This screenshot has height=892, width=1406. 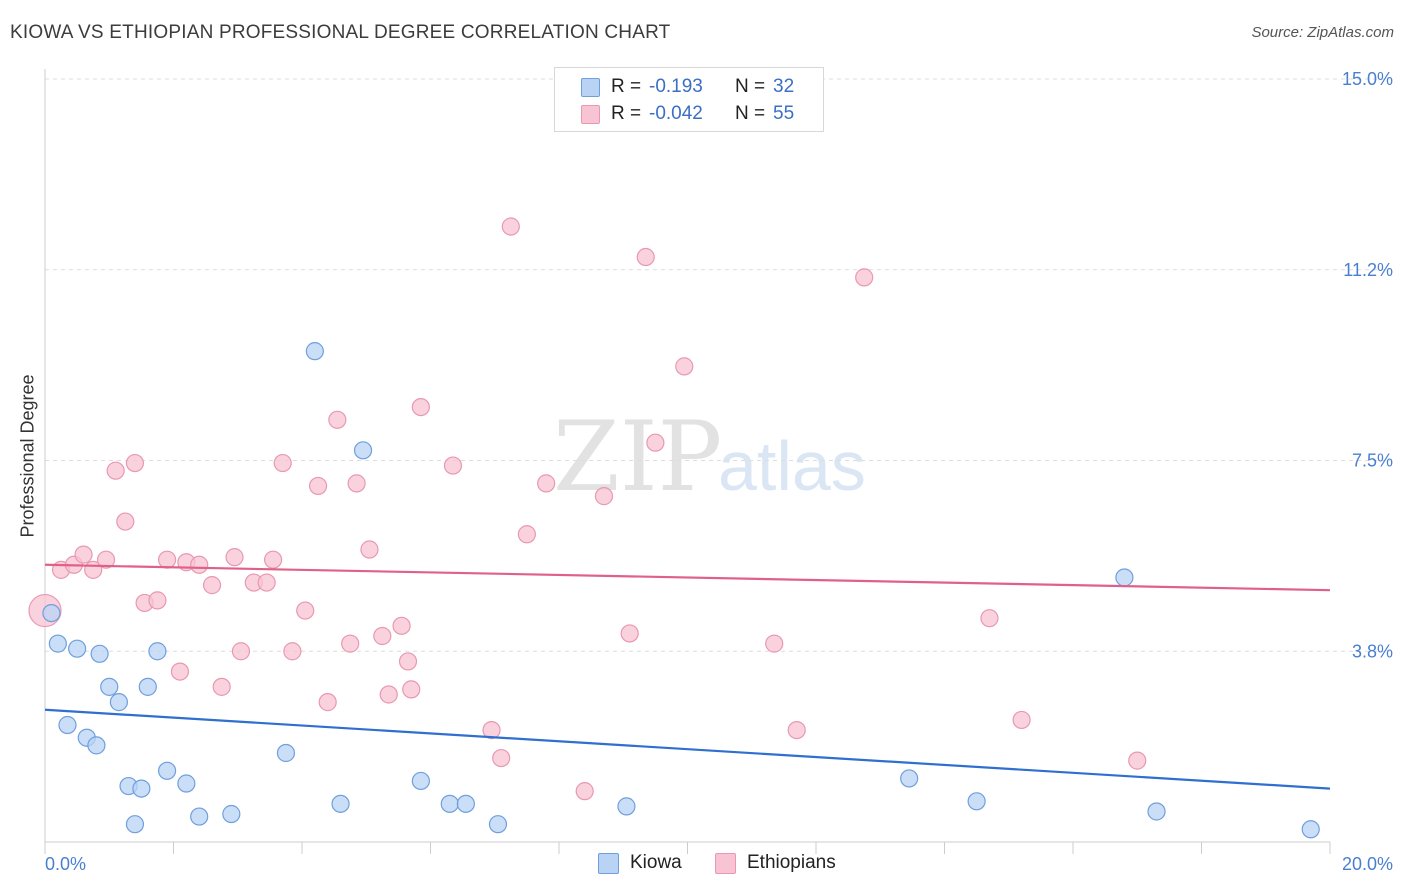 I want to click on legend-n-value-ethiopians: 55, so click(x=784, y=113).